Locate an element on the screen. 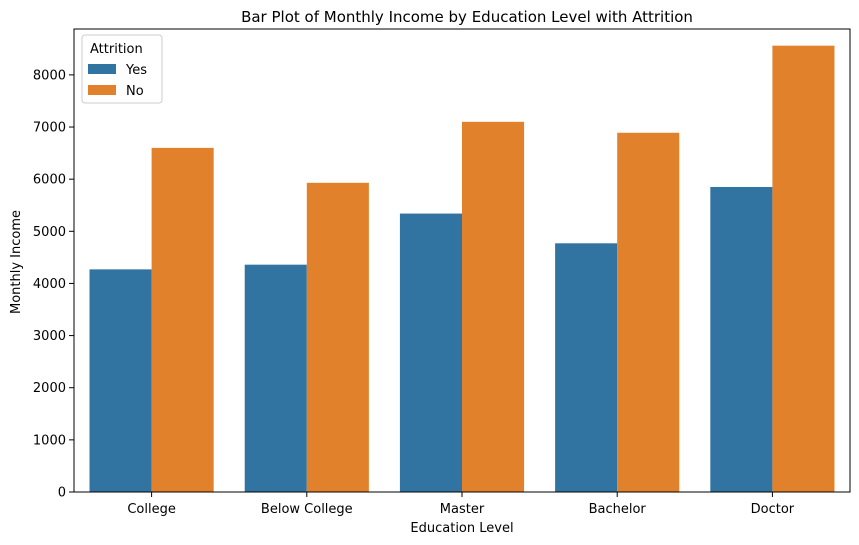 This screenshot has width=859, height=545. x-tick-label: Master is located at coordinates (462, 509).